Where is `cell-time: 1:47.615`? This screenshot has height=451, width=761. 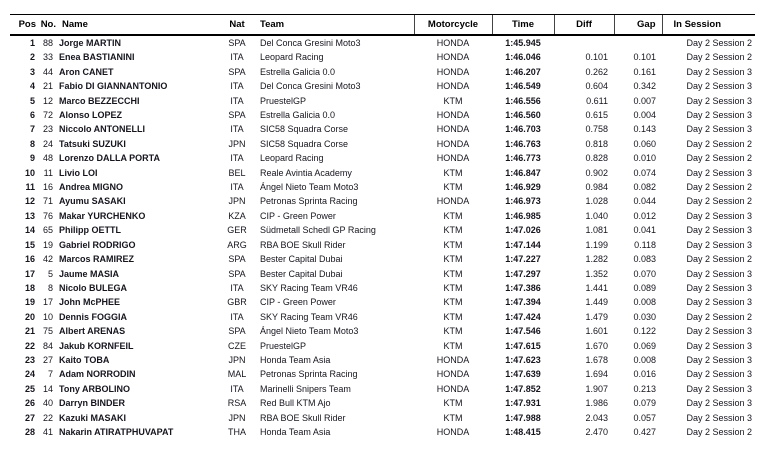
cell-time: 1:47.615 is located at coordinates (523, 345).